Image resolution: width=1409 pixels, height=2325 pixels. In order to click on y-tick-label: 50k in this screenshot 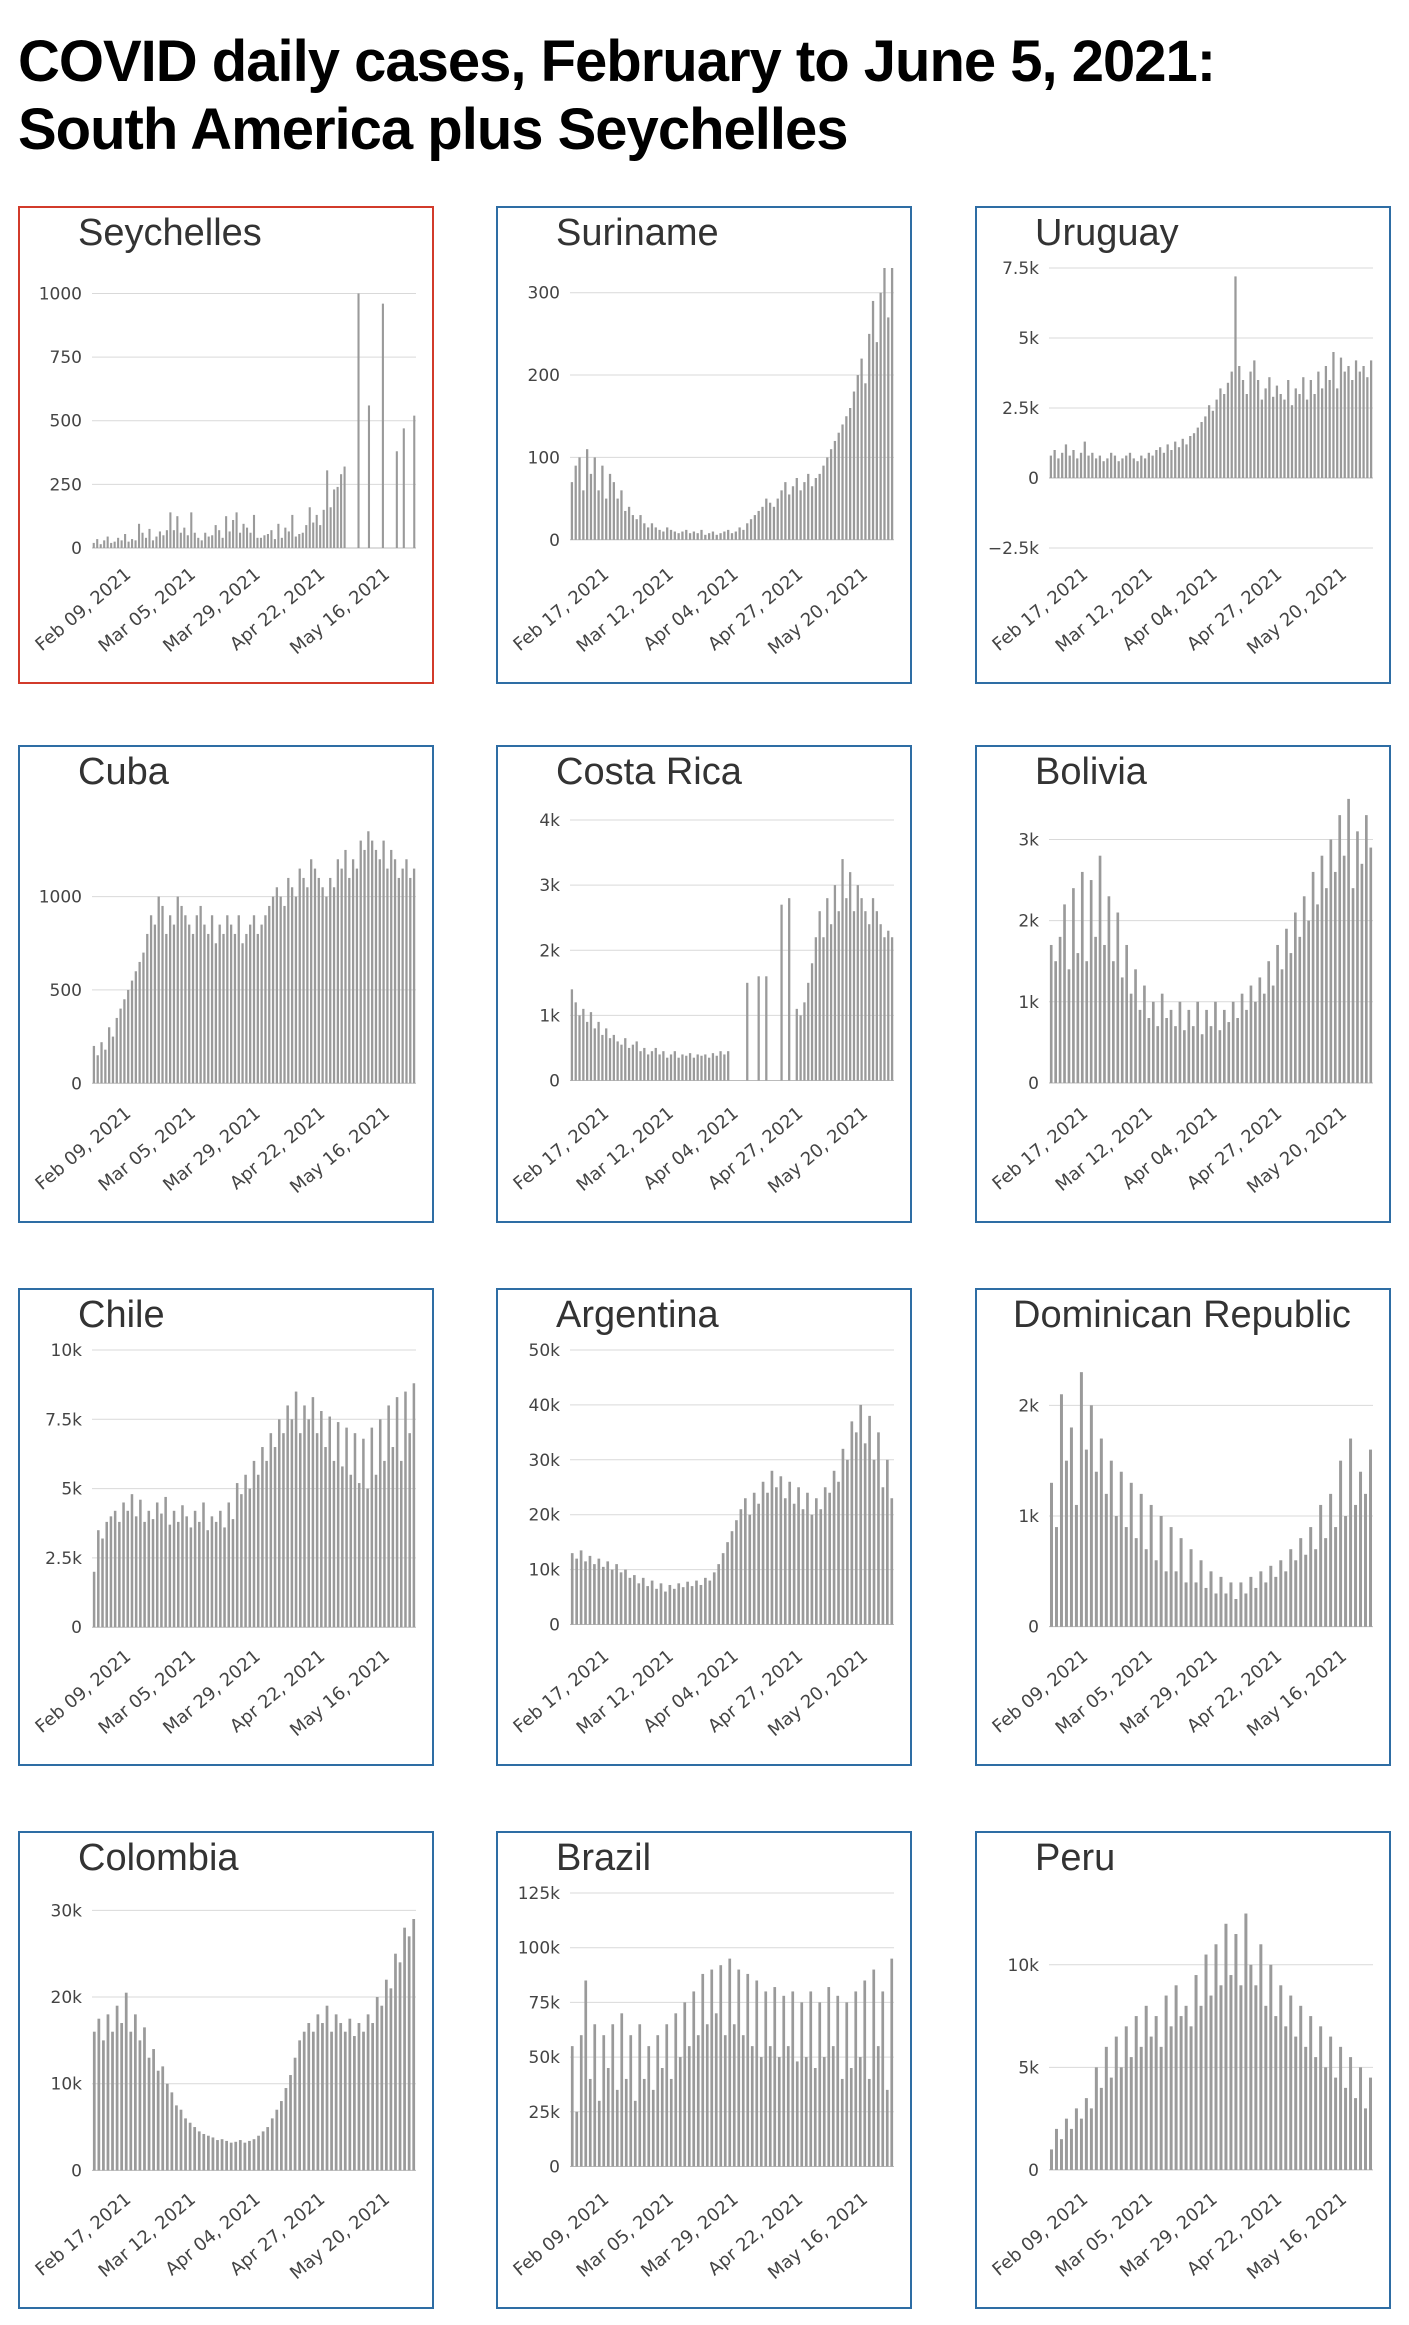, I will do `click(545, 1351)`.